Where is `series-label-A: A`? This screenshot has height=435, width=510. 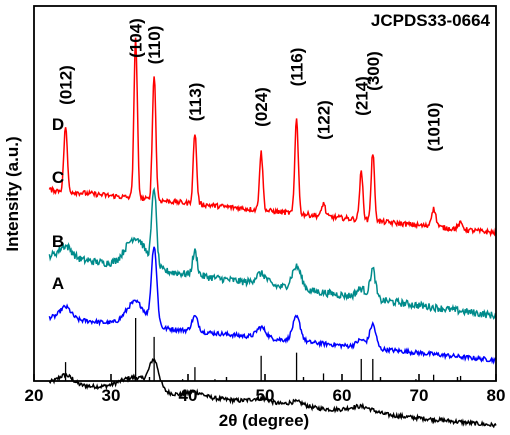 series-label-A: A is located at coordinates (58, 283).